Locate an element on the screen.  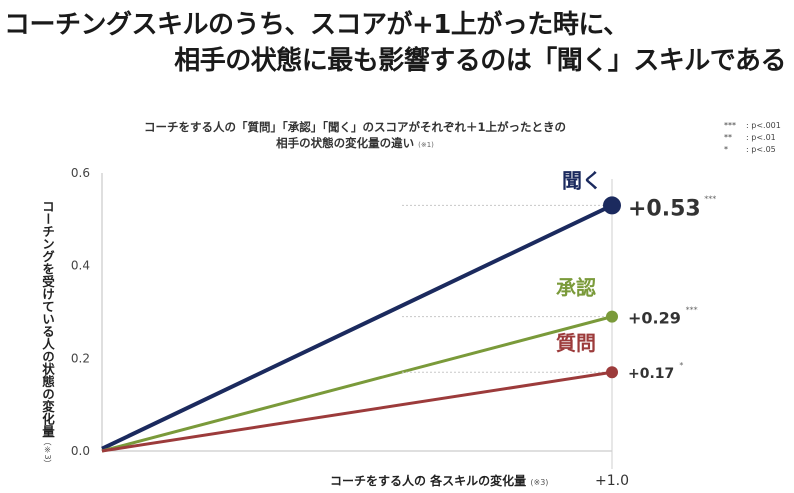
x-axis-label-text: コーチをする人の 各スキルの変化量 is located at coordinates (428, 481).